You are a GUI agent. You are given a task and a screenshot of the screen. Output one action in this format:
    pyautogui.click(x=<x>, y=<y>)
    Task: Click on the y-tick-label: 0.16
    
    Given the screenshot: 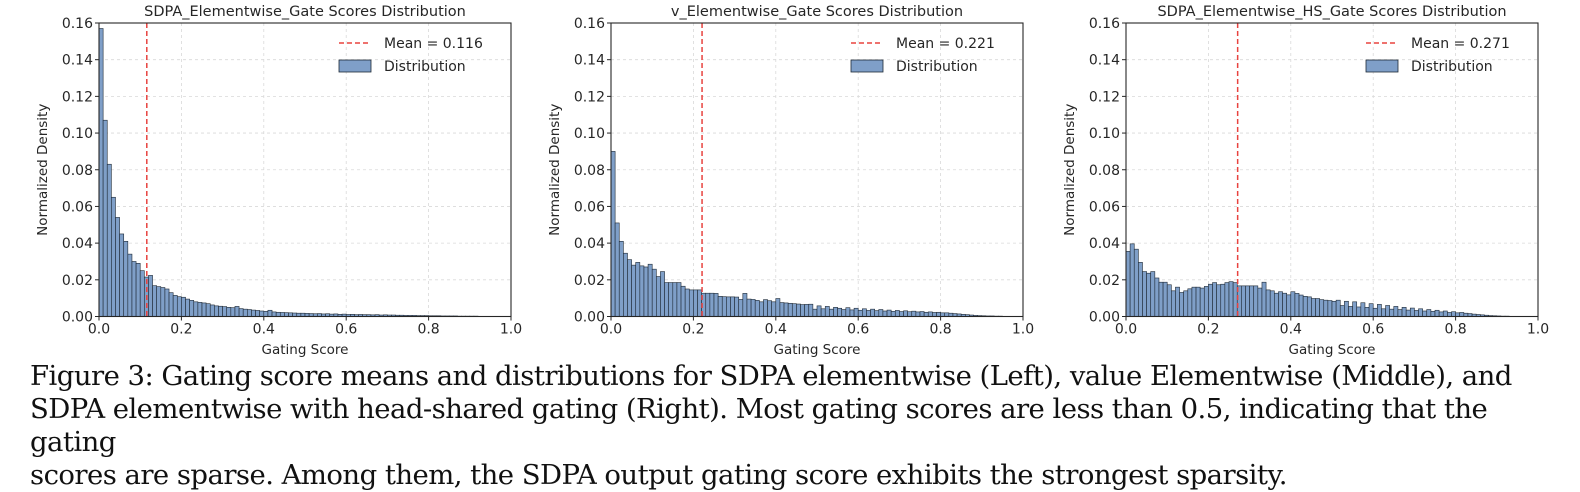 What is the action you would take?
    pyautogui.click(x=1104, y=24)
    